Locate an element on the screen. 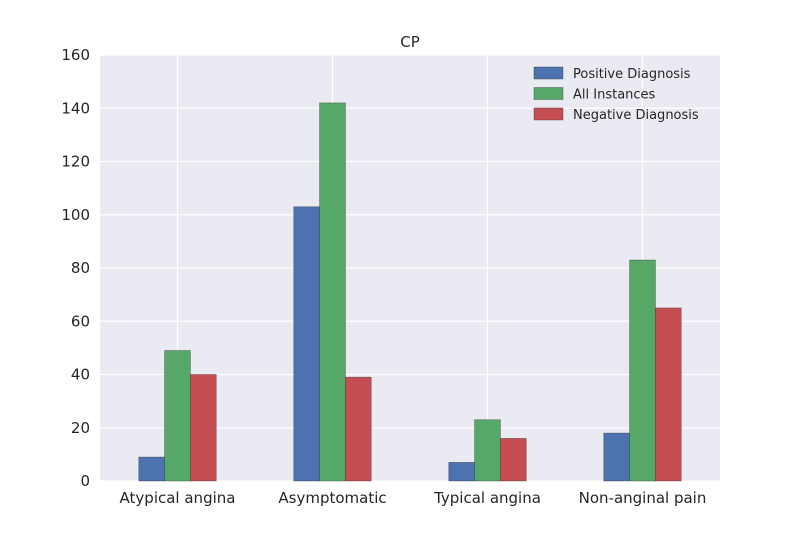  y-axis-ticks: 0 20 40 60 80 100 120 140 160 is located at coordinates (75, 268).